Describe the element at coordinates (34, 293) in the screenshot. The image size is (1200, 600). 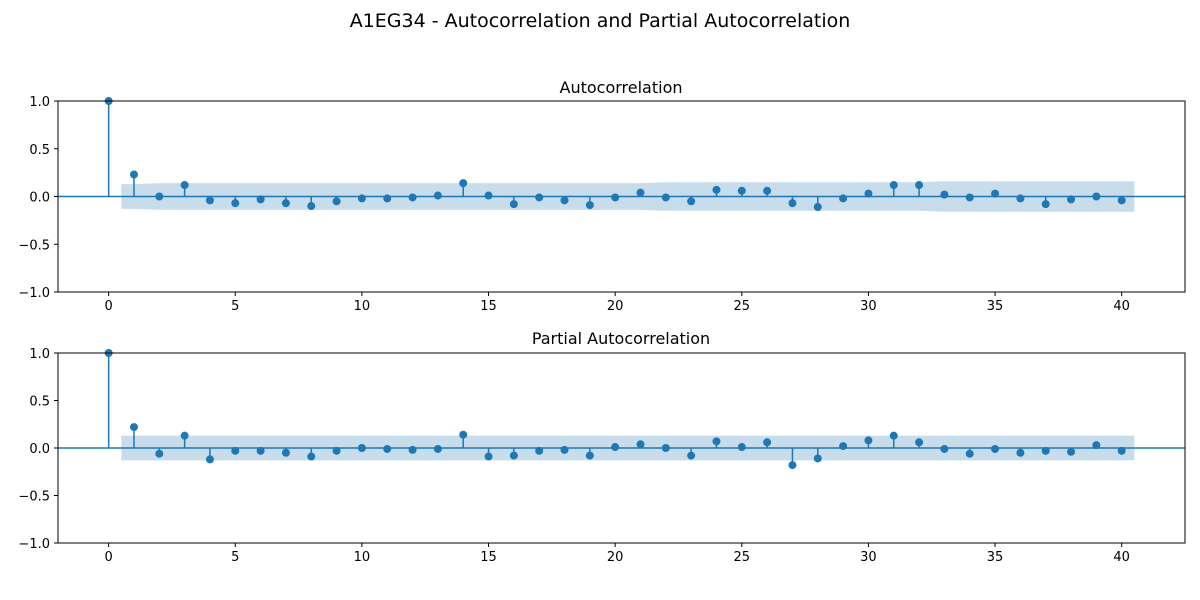
I see `acf-ytick-label: −1.0` at that location.